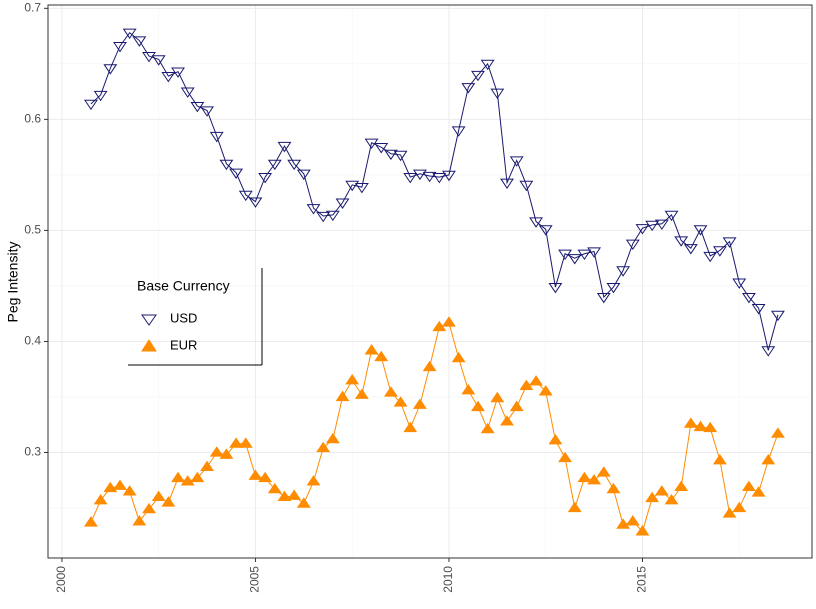 The width and height of the screenshot is (816, 609). I want to click on y-tick-label: 0.6, so click(32, 119).